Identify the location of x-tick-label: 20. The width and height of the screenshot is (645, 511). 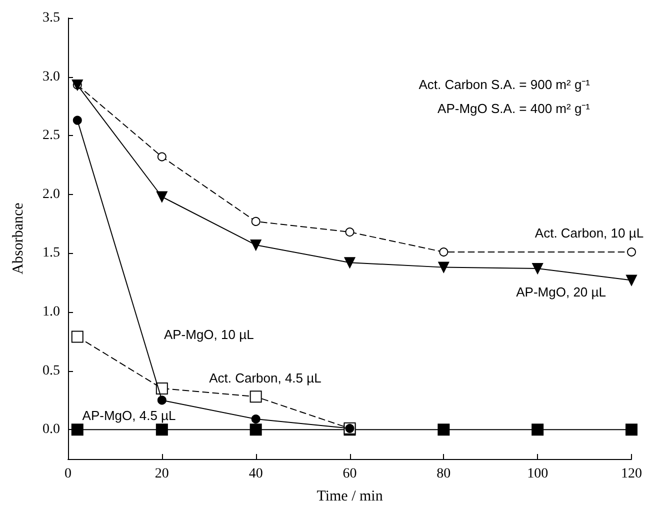
(161, 474).